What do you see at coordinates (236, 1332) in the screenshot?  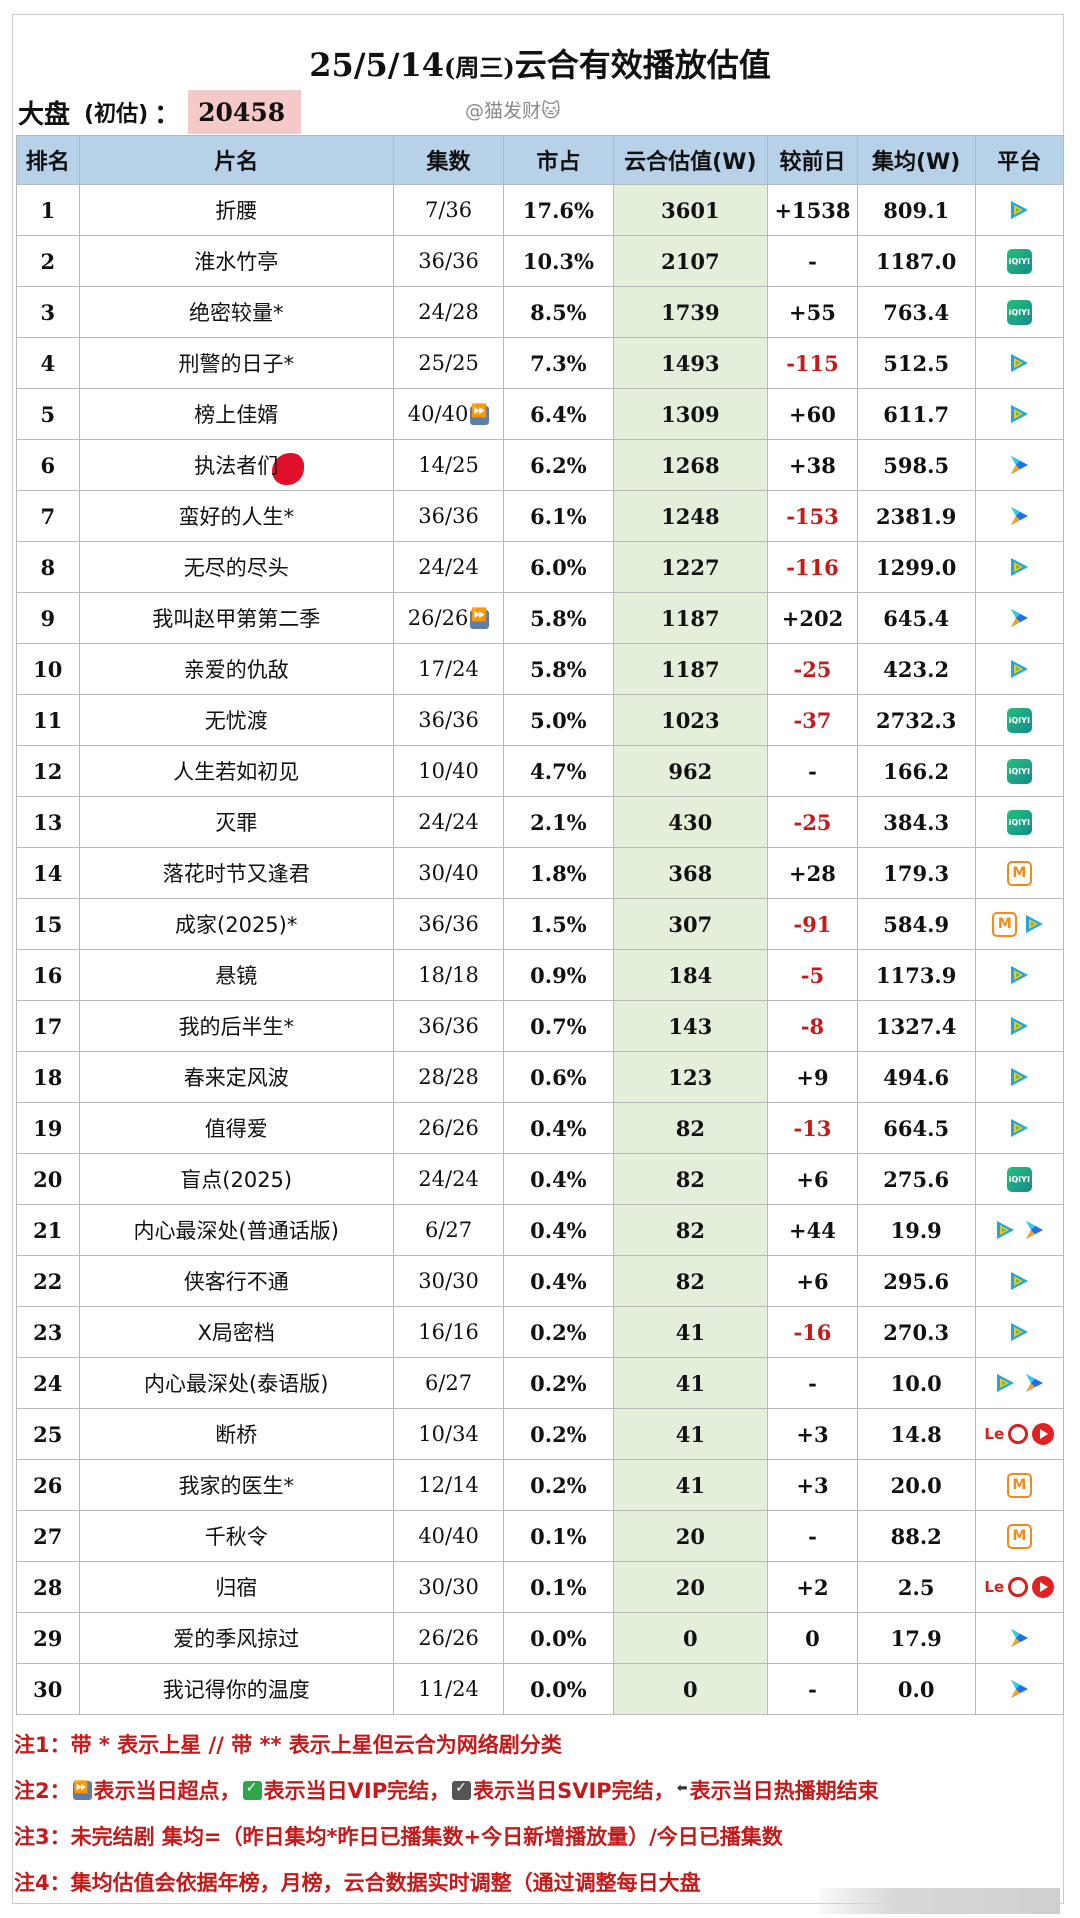 I see `title-cell: X局密档` at bounding box center [236, 1332].